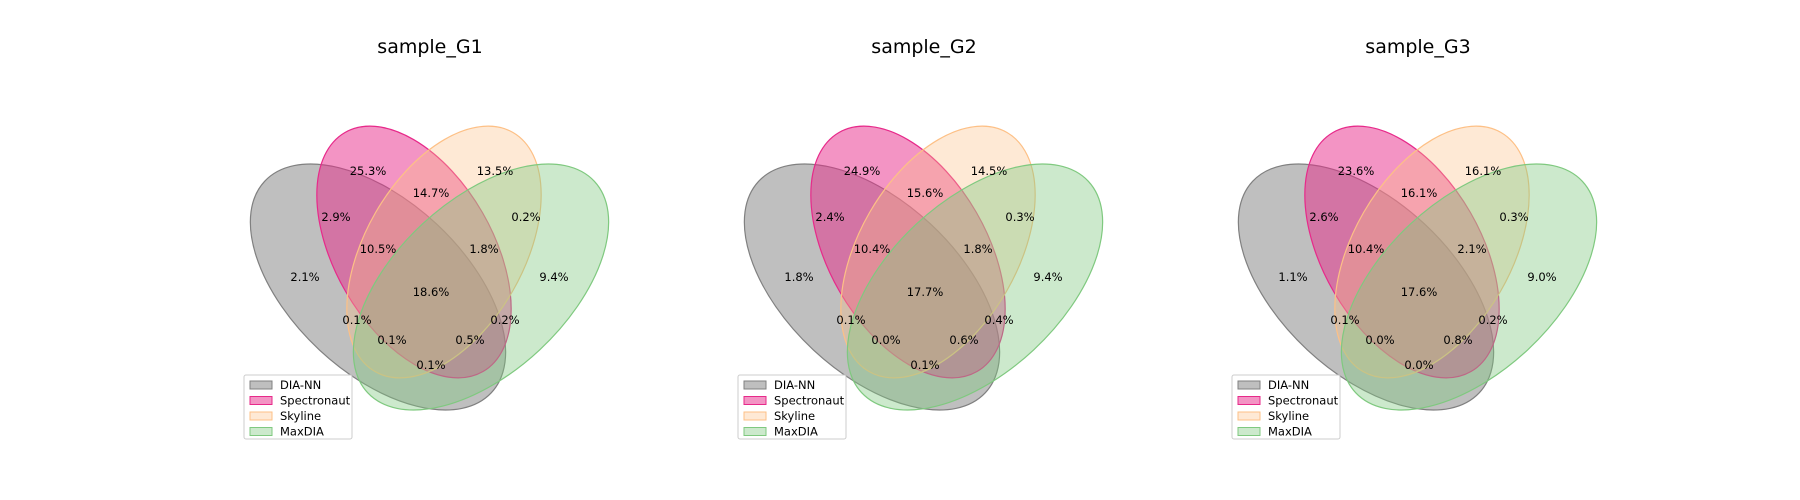  I want to click on region-label-ab: 2.4%, so click(829, 217).